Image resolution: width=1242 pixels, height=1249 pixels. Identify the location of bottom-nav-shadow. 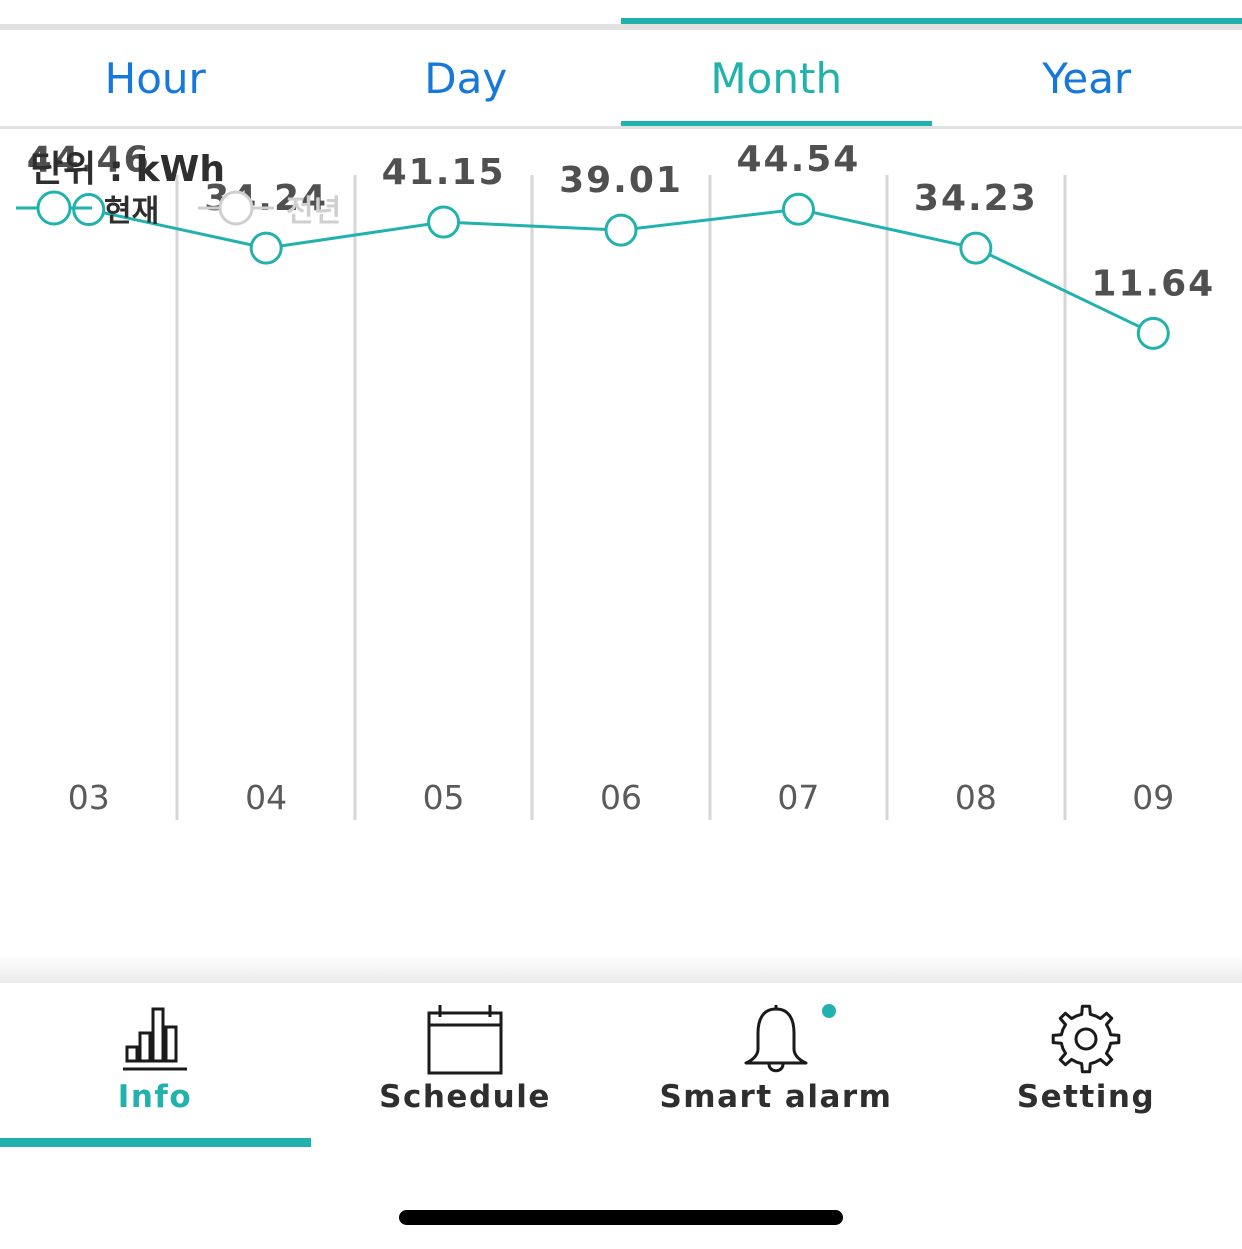
(621, 969).